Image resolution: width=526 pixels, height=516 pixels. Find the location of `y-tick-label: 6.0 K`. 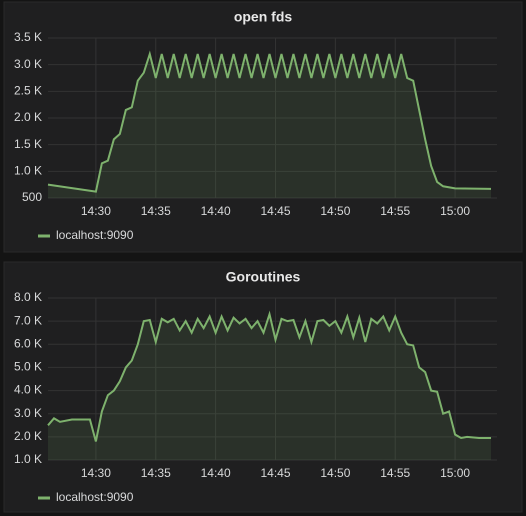

y-tick-label: 6.0 K is located at coordinates (28, 343).